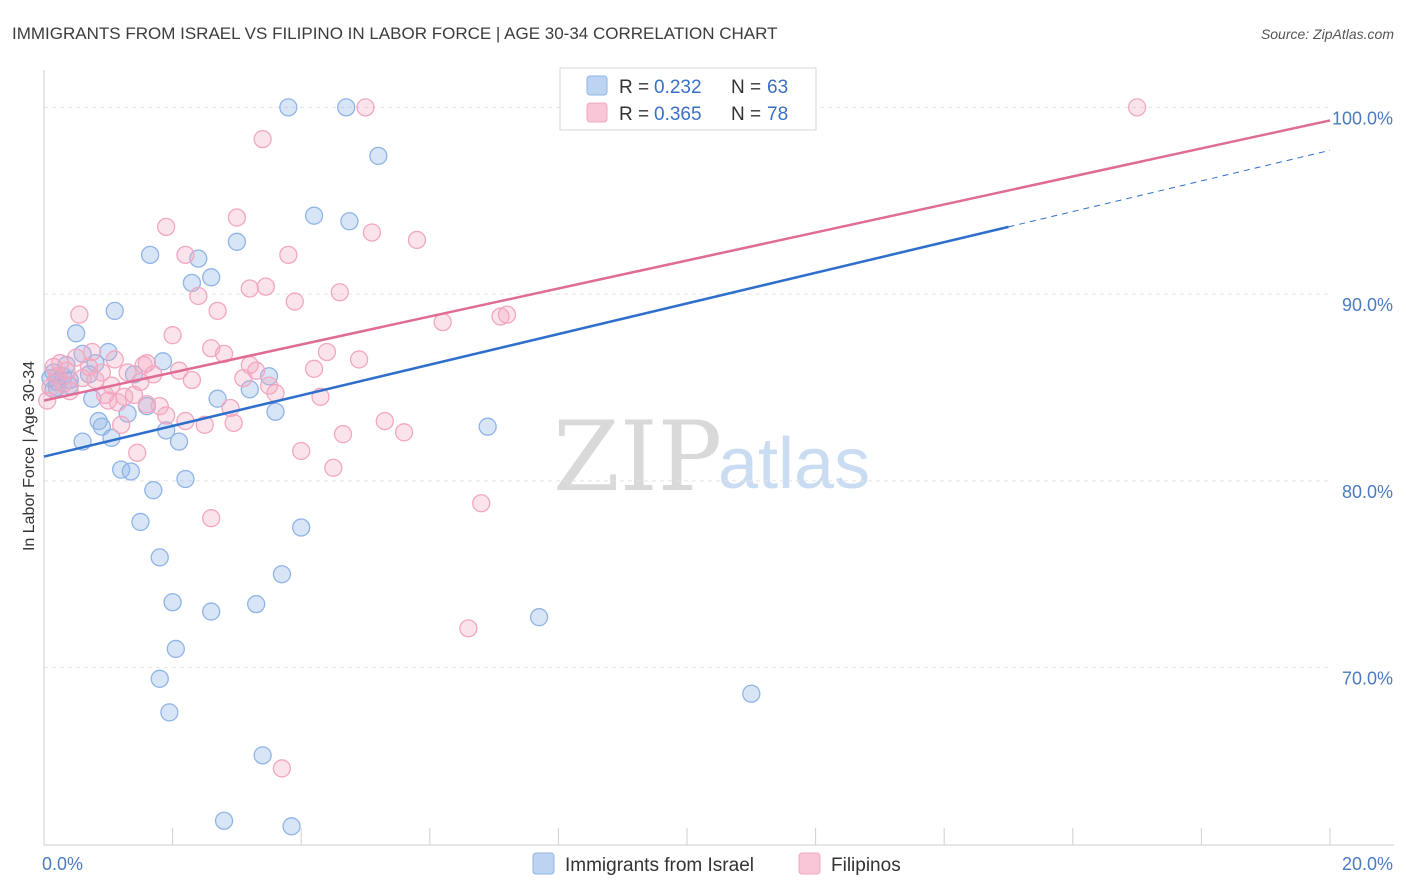  I want to click on legend-n-label-israel: N =, so click(746, 87).